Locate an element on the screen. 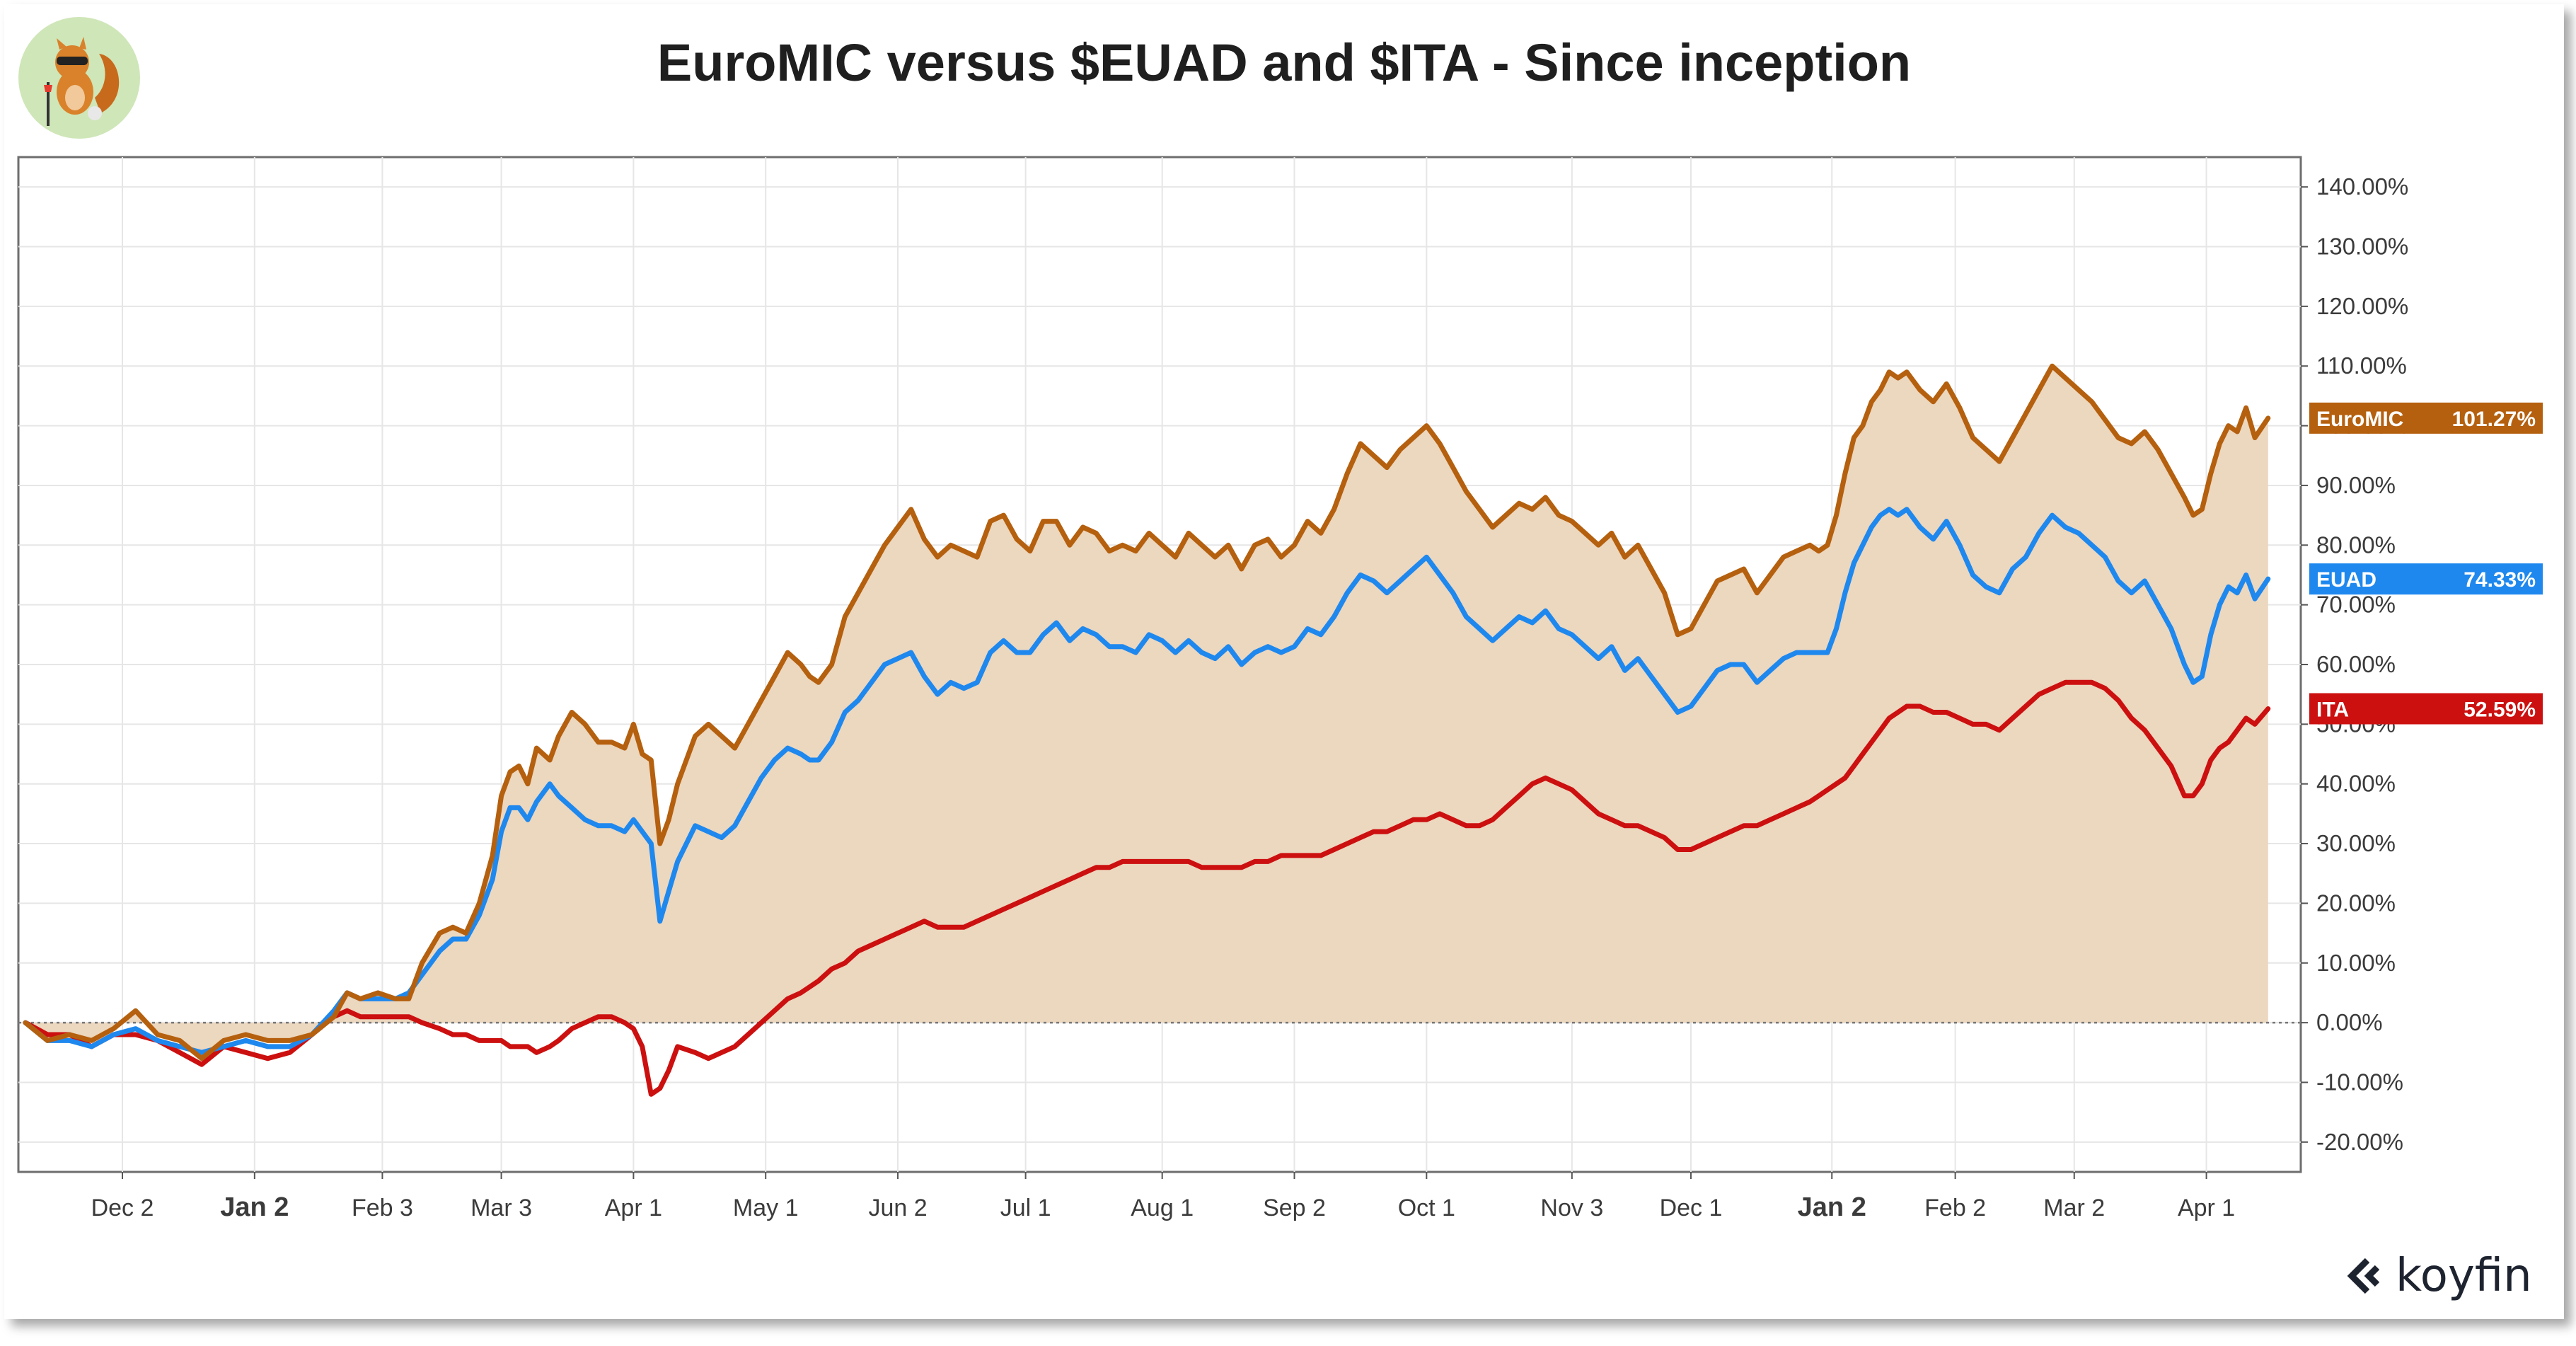  y-tick-label: 80.00% is located at coordinates (2356, 545).